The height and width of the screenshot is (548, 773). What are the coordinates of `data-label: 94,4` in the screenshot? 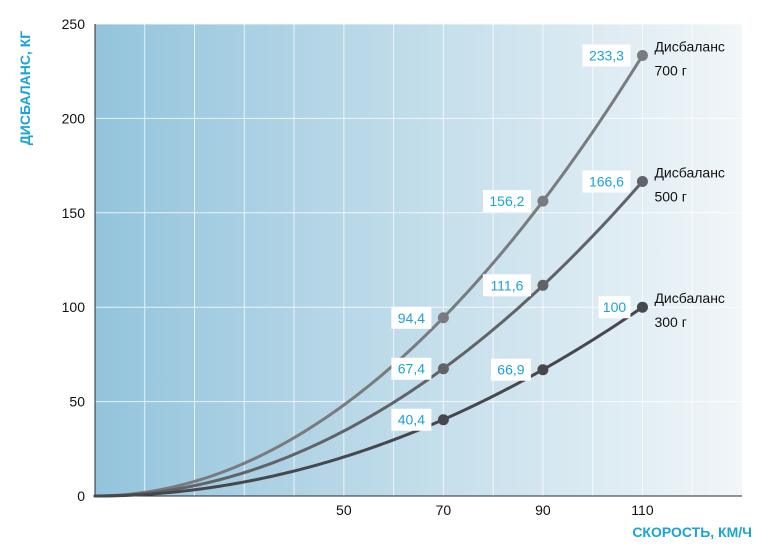 It's located at (411, 318).